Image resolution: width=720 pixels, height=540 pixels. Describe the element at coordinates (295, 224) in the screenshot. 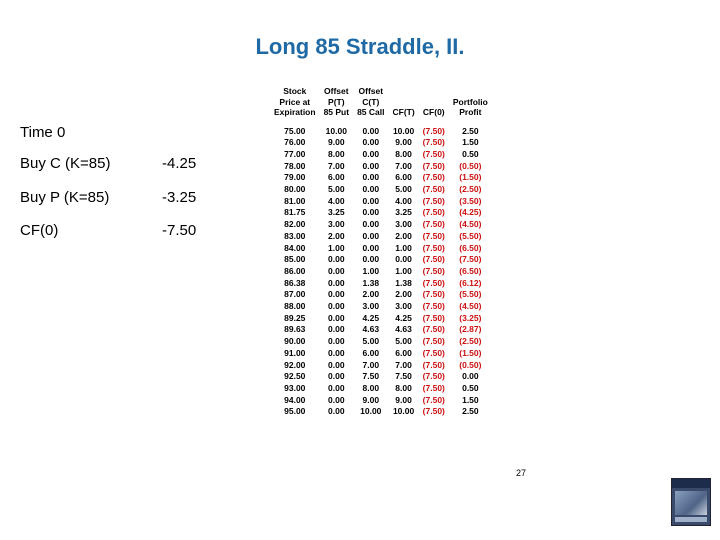

I see `table-cell: 82.00` at that location.